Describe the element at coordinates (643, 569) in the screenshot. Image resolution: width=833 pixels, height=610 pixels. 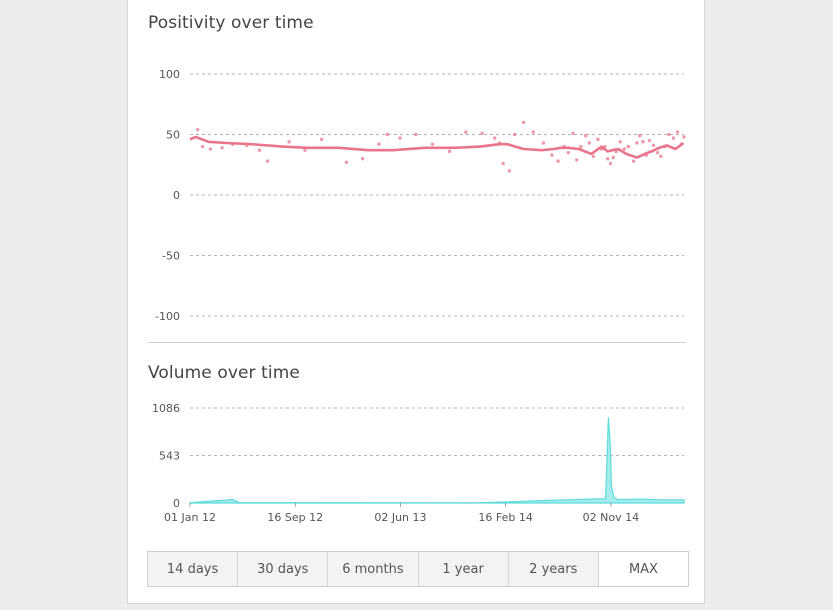
I see `range-button-max: MAX` at that location.